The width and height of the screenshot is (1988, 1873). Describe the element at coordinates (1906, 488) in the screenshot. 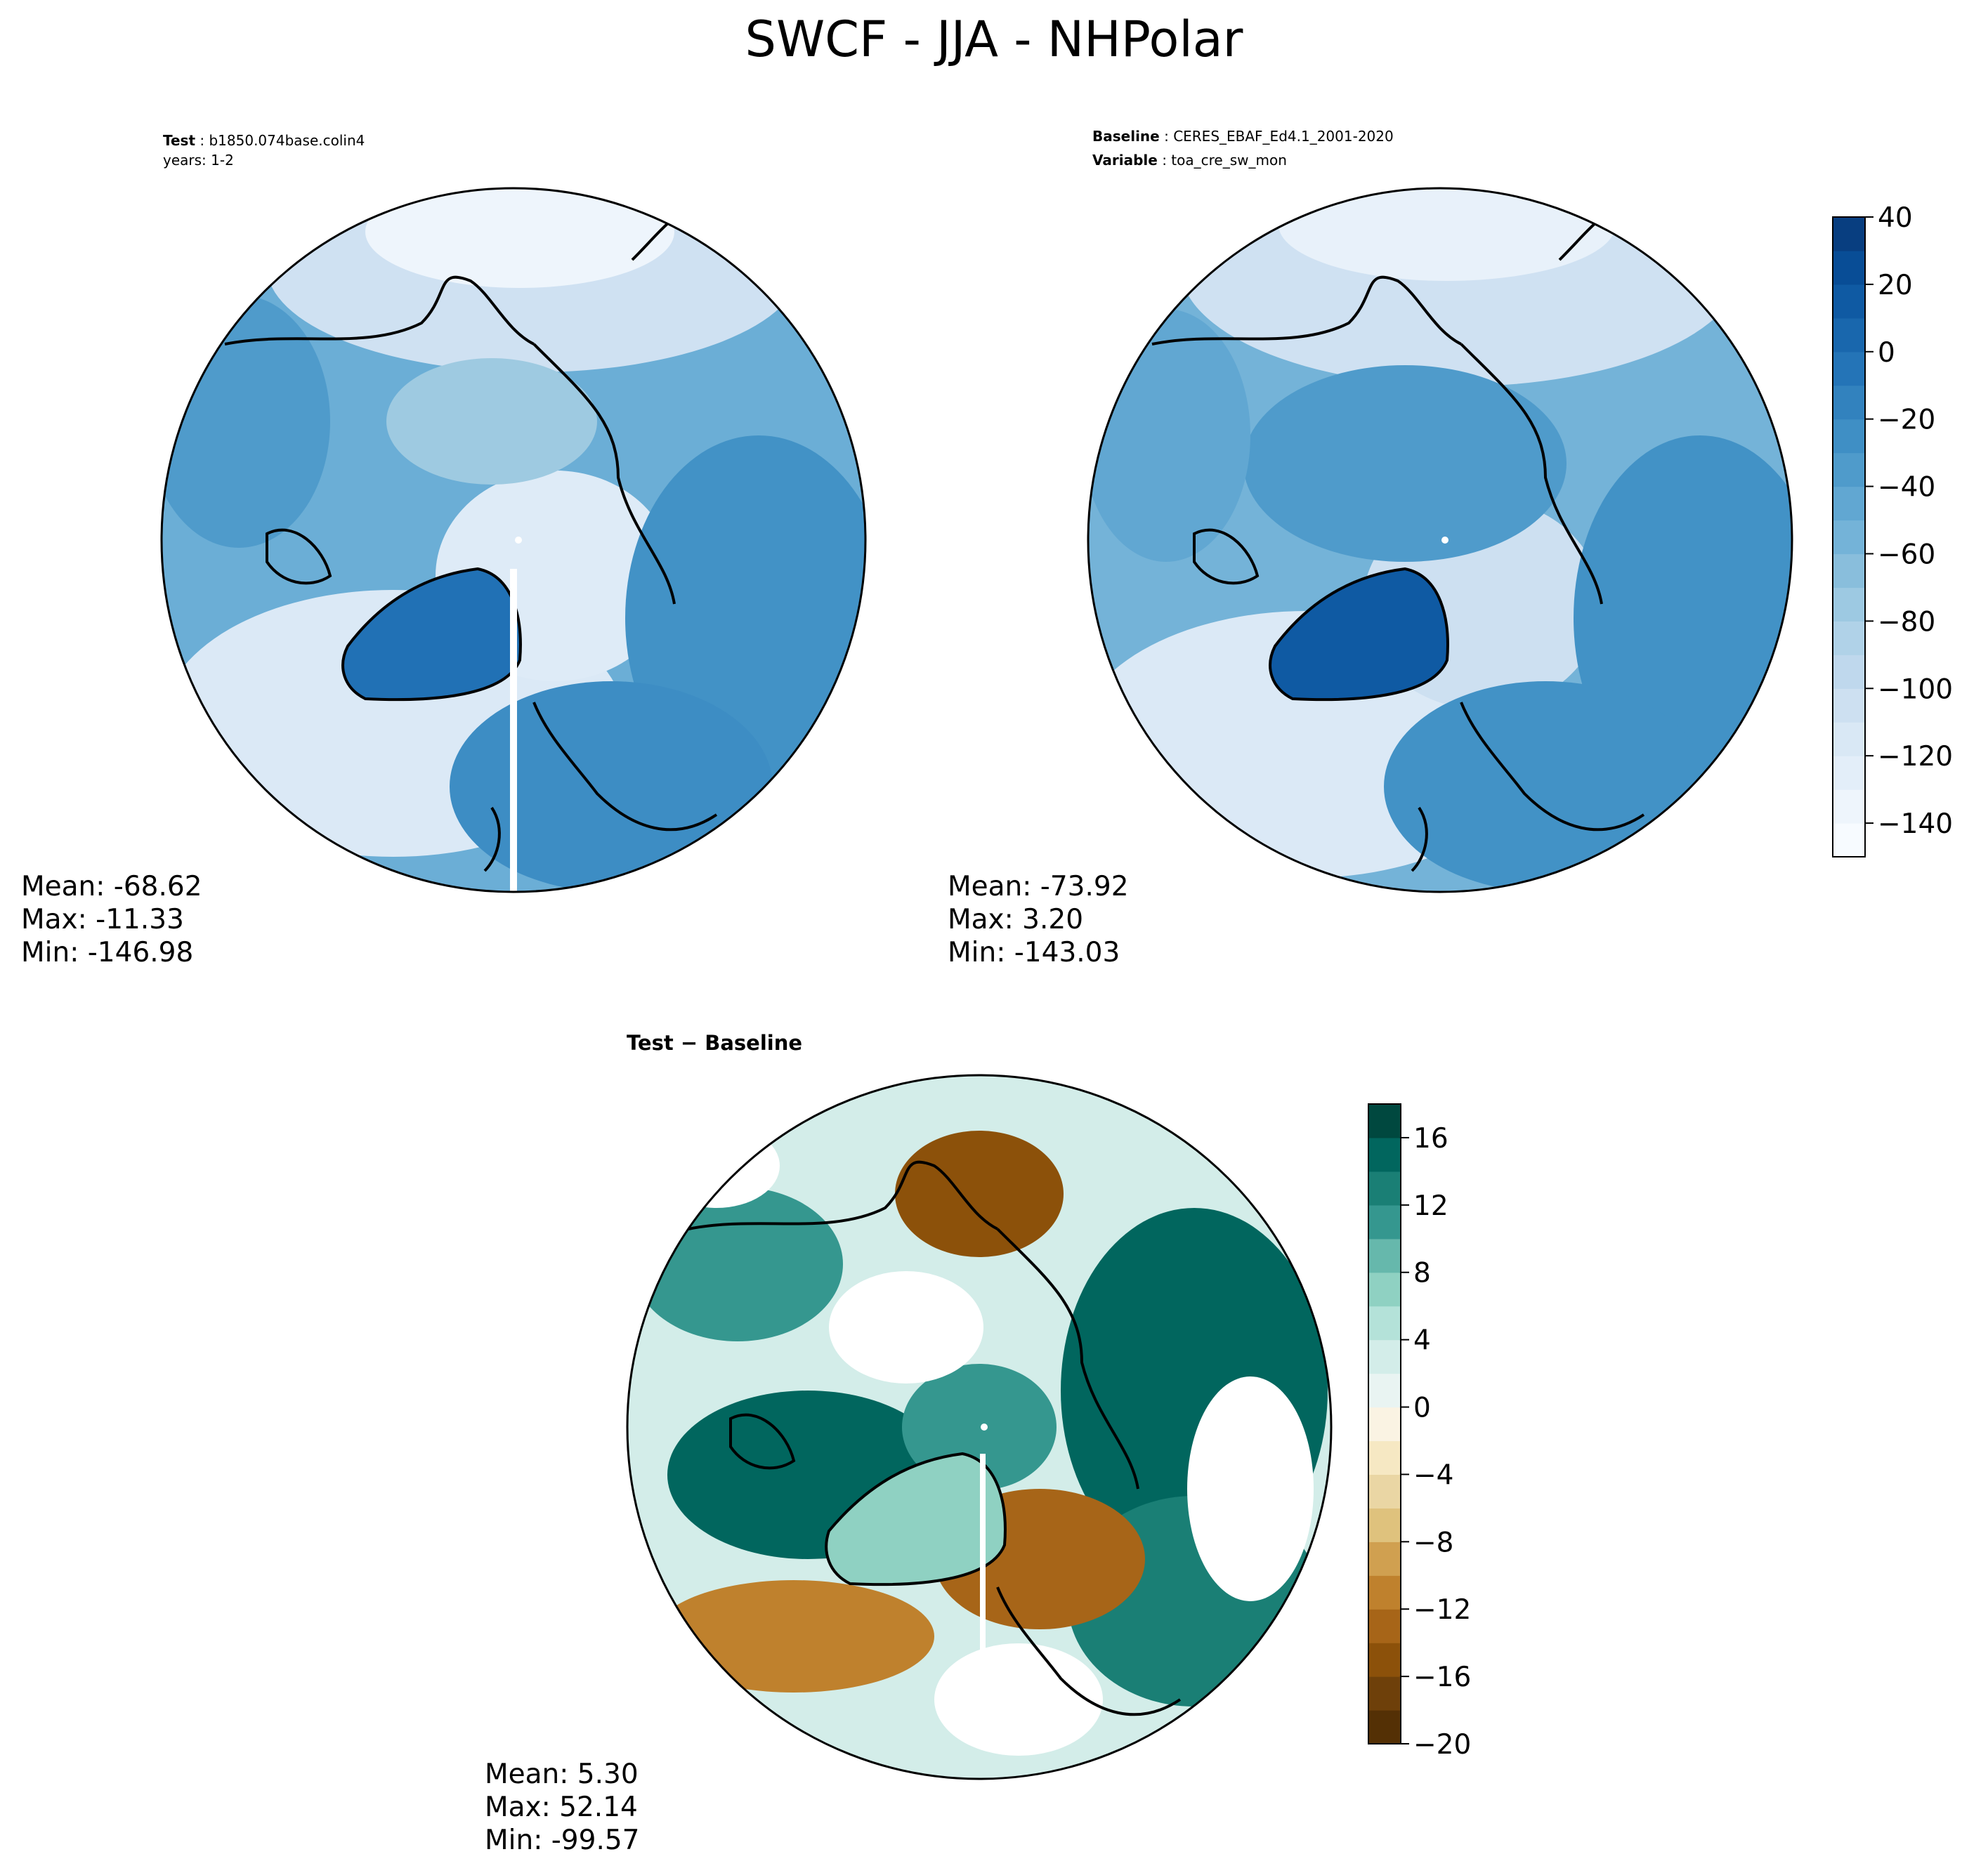

I see `colorbar-main-tick-label: −40` at that location.